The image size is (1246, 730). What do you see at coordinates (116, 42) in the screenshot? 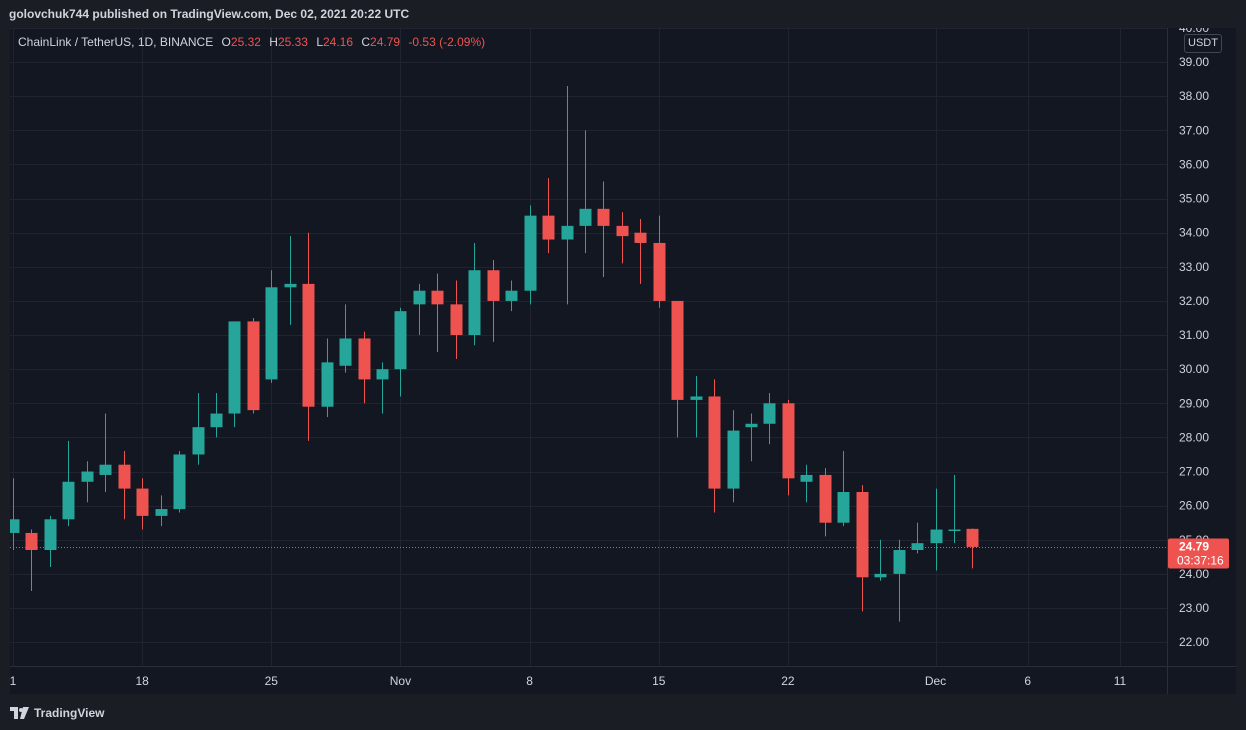
I see `symbol-name: ChainLink / TetherUS, 1D, BINANCE` at bounding box center [116, 42].